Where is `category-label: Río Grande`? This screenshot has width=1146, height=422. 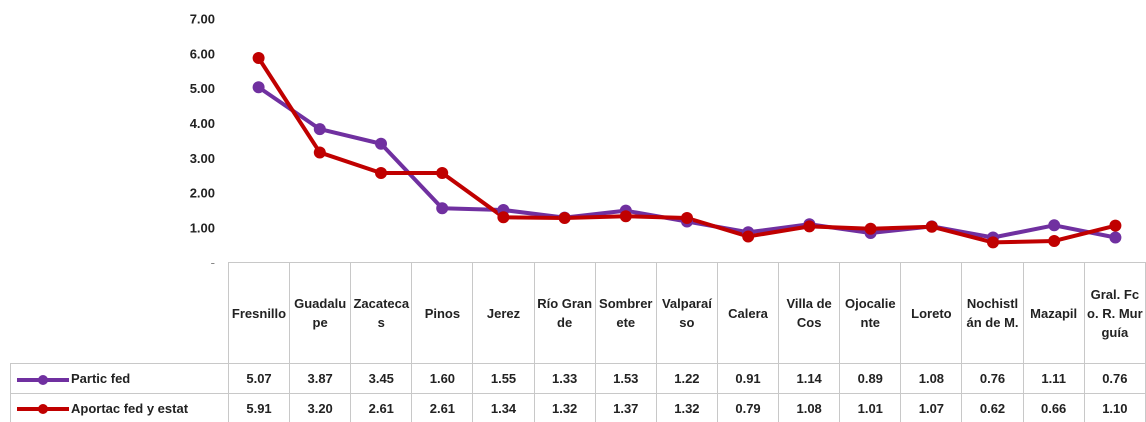
category-label: Río Grande is located at coordinates (564, 313).